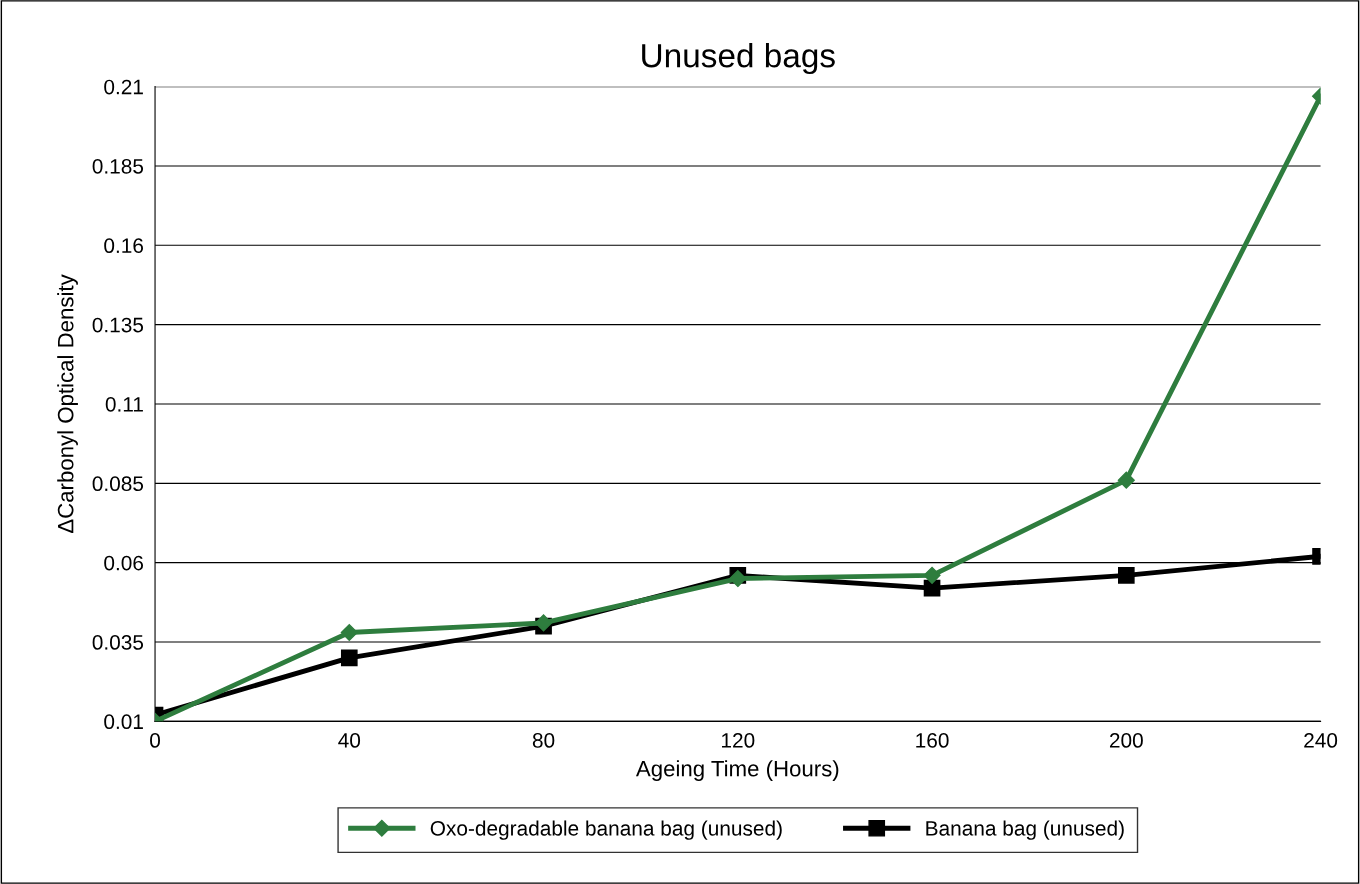  I want to click on x-tick-label: 240, so click(1321, 740).